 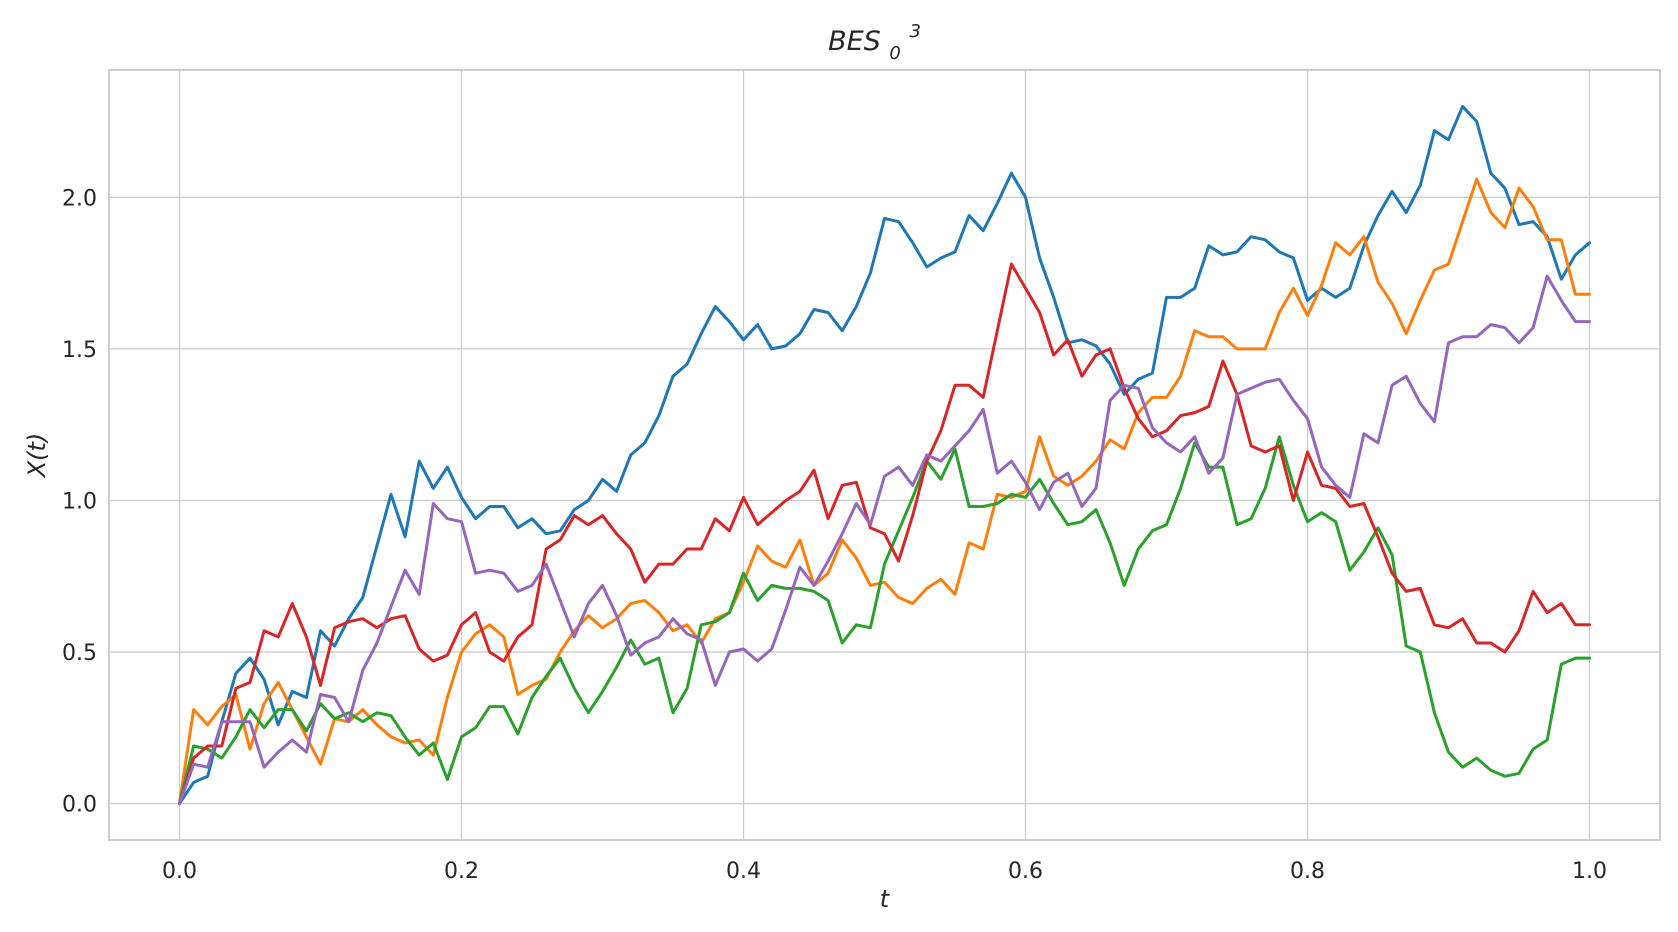 What do you see at coordinates (894, 53) in the screenshot?
I see `chart-title-subscript: 0` at bounding box center [894, 53].